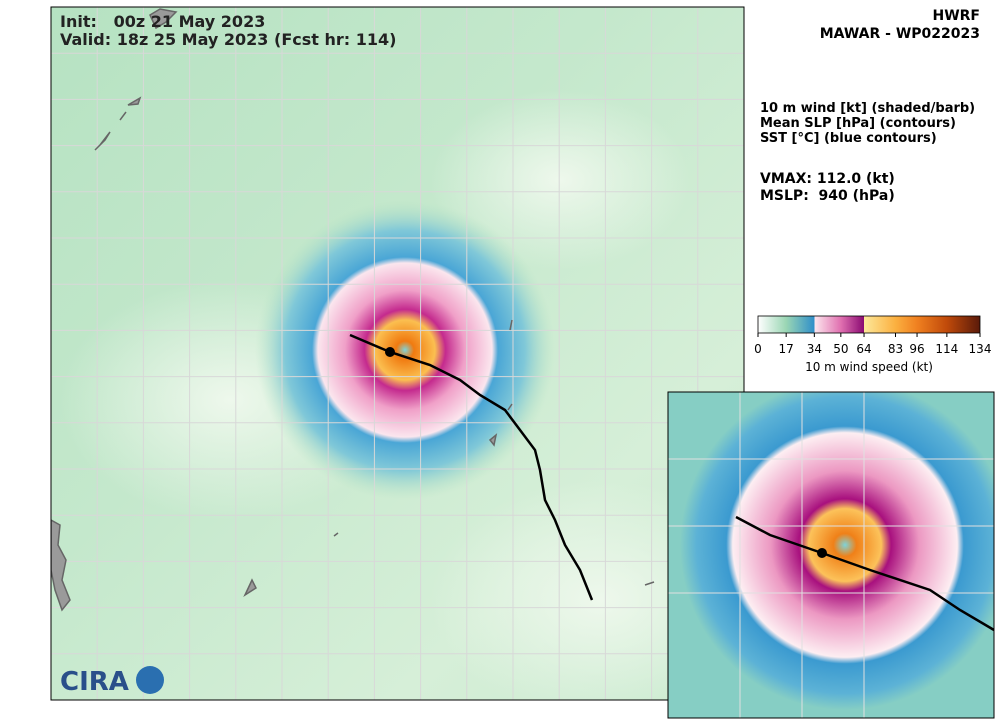 This screenshot has height=726, width=1000. Describe the element at coordinates (869, 324) in the screenshot. I see `colorbar-ramp` at that location.